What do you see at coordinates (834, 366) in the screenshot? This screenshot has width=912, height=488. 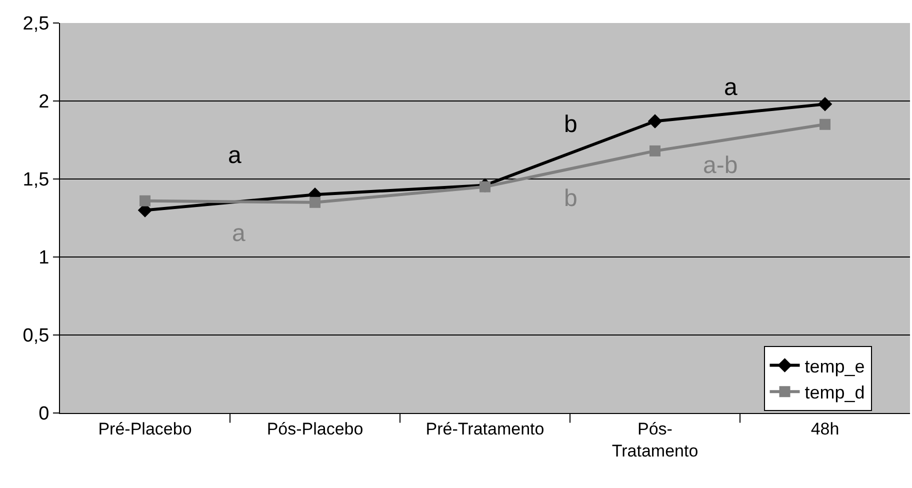 I see `legend-label: temp_e` at bounding box center [834, 366].